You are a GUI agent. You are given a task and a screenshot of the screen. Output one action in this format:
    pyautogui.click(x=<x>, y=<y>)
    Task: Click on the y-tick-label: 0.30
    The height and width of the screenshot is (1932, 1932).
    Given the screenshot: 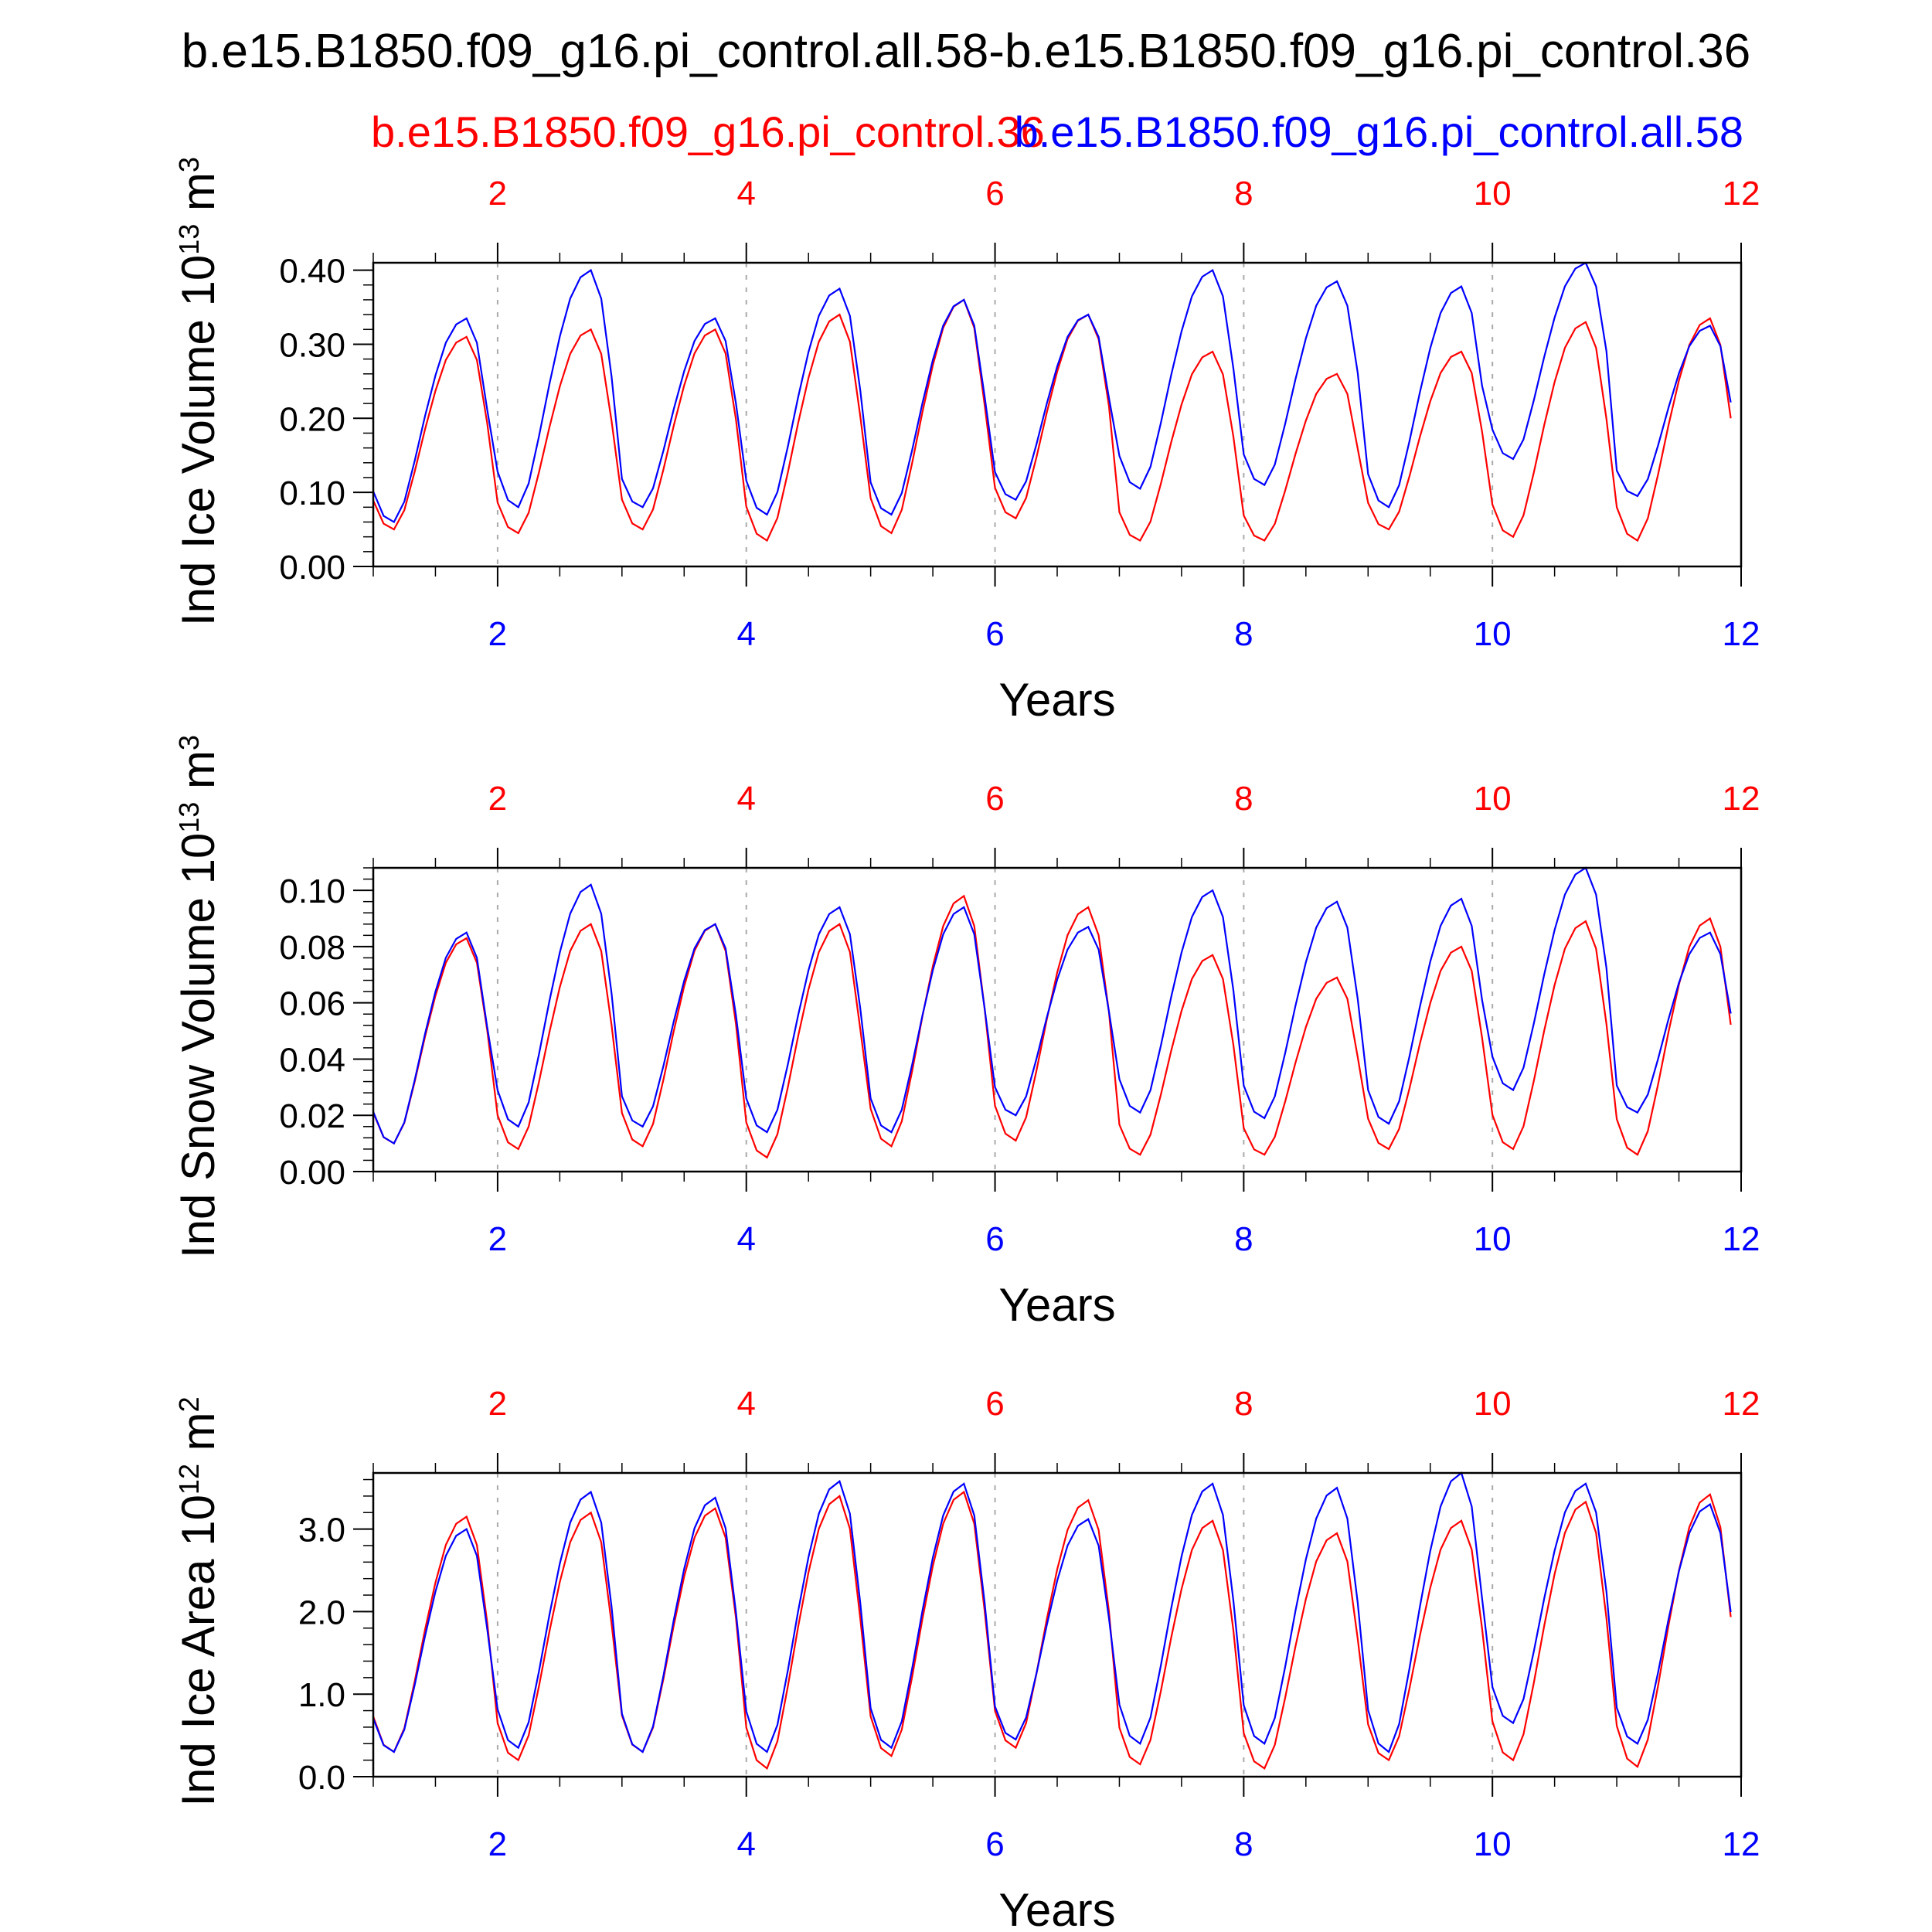 What is the action you would take?
    pyautogui.click(x=312, y=345)
    